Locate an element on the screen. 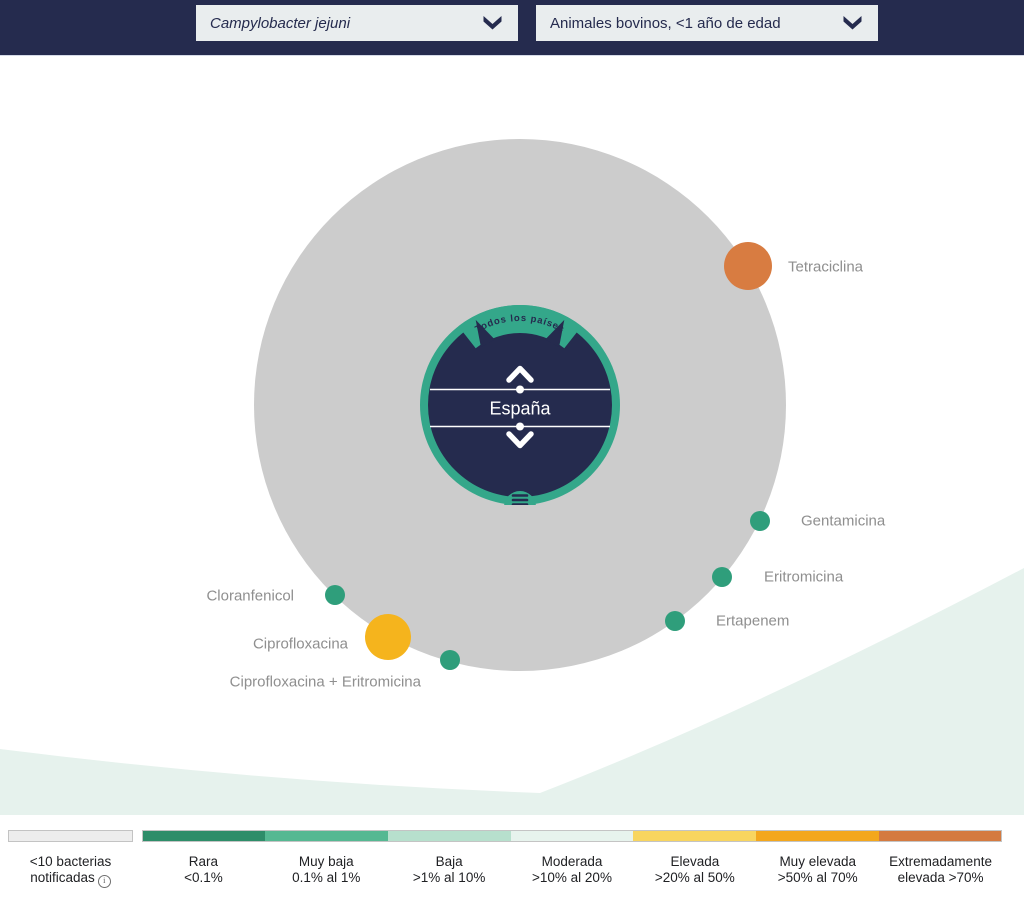 This screenshot has width=1024, height=911. antibiotic-dot-tetraciclina is located at coordinates (748, 266).